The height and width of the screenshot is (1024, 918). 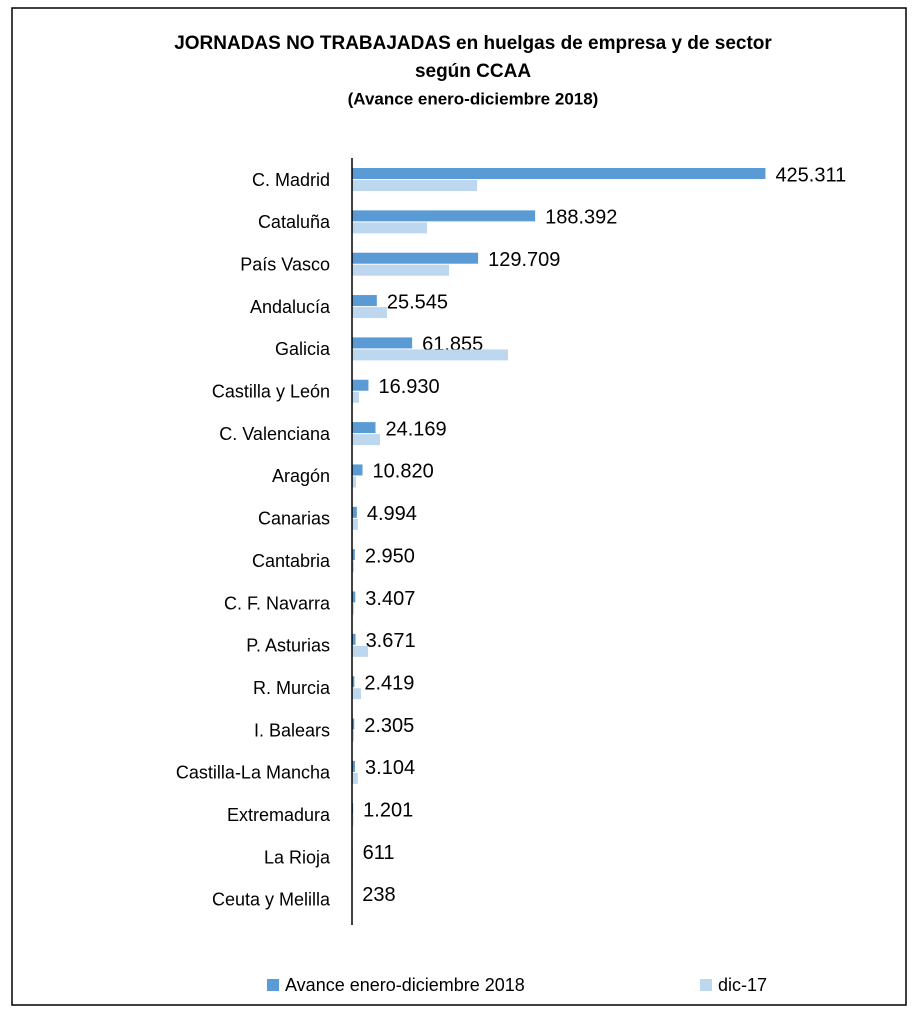 I want to click on y-tick-label: País Vasco, so click(x=285, y=264).